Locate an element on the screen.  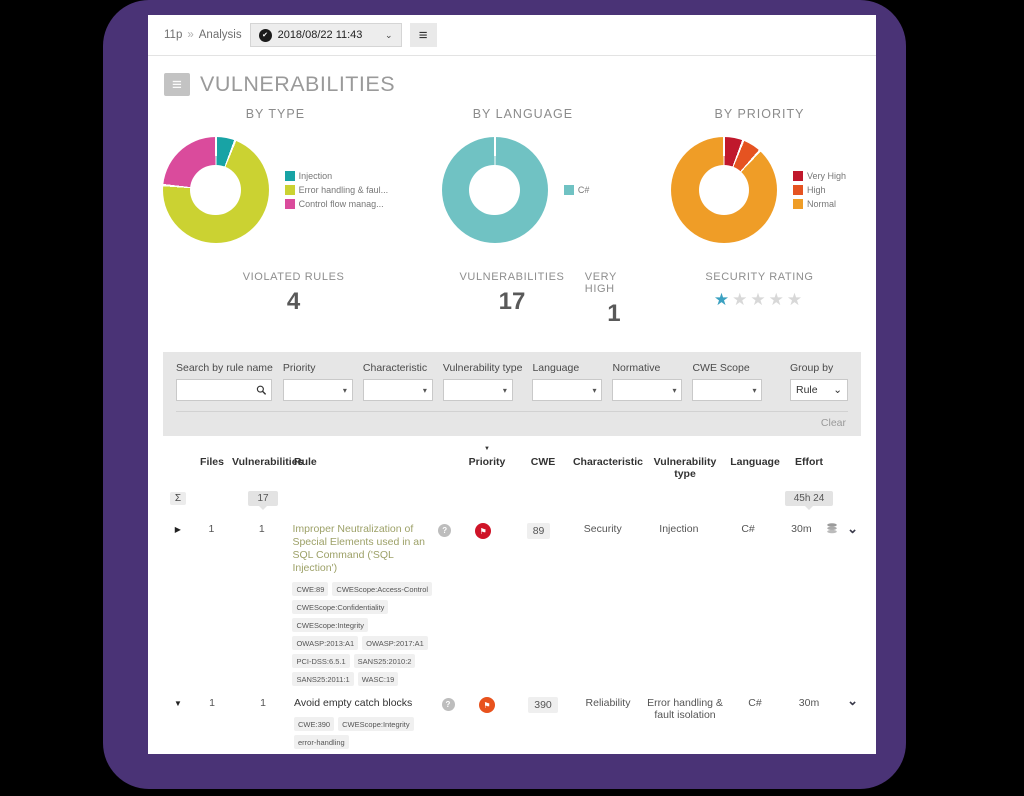
hamburger-icon: ≡ is located at coordinates (177, 84).